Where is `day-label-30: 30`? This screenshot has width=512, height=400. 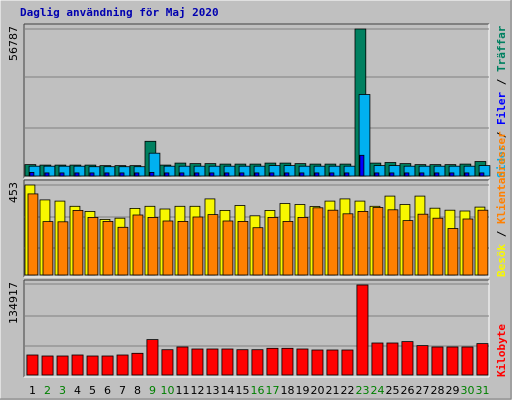
day-label-30: 30 is located at coordinates (468, 390).